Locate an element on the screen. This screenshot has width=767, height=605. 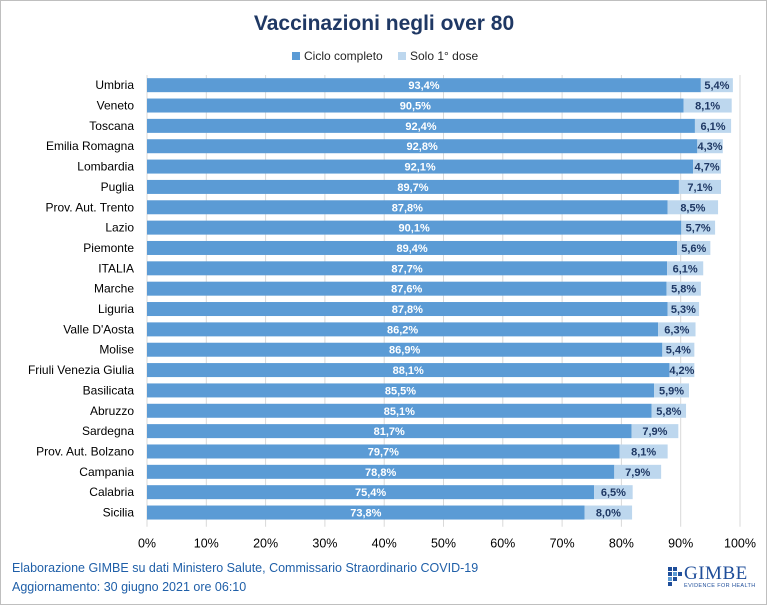
data-label: 92,4% is located at coordinates (420, 127).